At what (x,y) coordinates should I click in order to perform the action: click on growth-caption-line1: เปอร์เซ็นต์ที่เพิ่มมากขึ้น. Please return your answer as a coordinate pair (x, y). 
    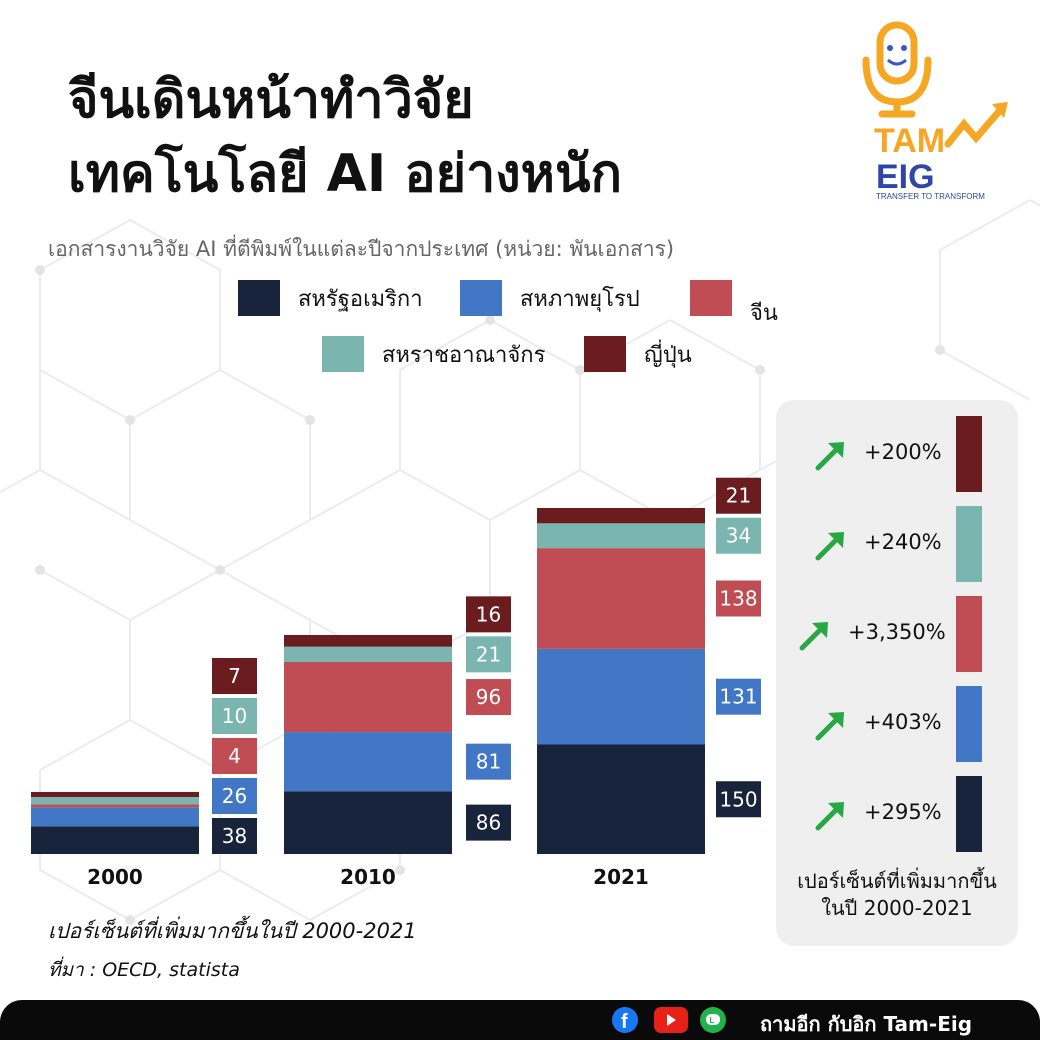
    Looking at the image, I should click on (897, 881).